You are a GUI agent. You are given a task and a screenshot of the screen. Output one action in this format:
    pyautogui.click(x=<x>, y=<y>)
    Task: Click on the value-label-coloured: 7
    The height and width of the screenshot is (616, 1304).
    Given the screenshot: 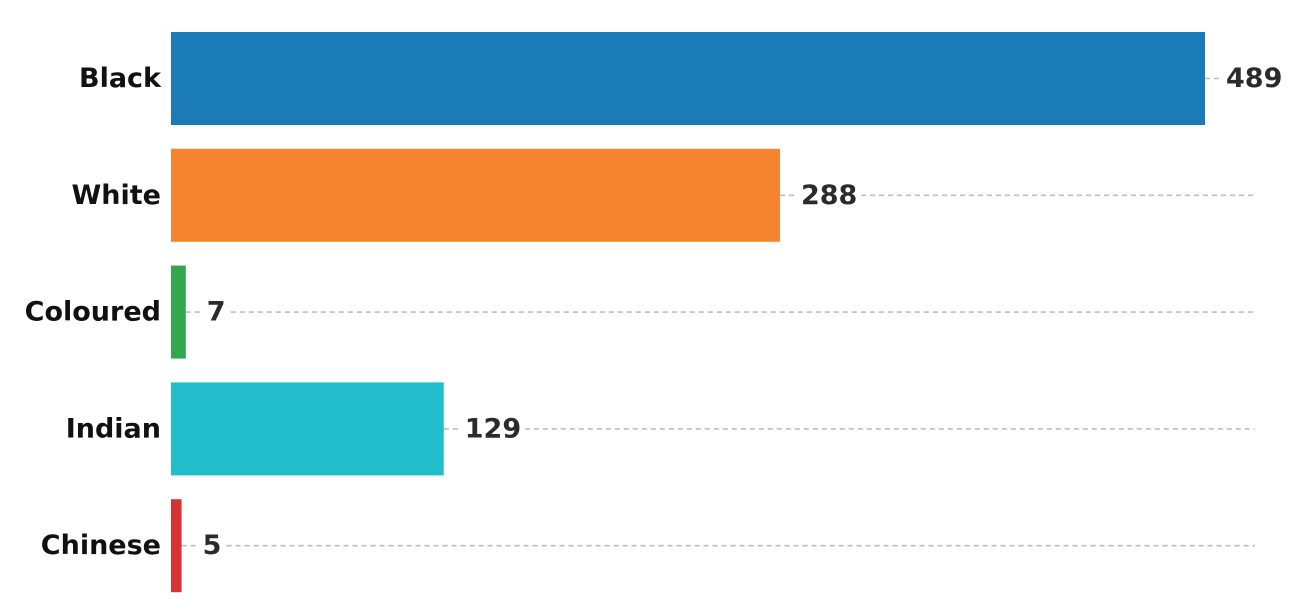 What is the action you would take?
    pyautogui.click(x=216, y=312)
    